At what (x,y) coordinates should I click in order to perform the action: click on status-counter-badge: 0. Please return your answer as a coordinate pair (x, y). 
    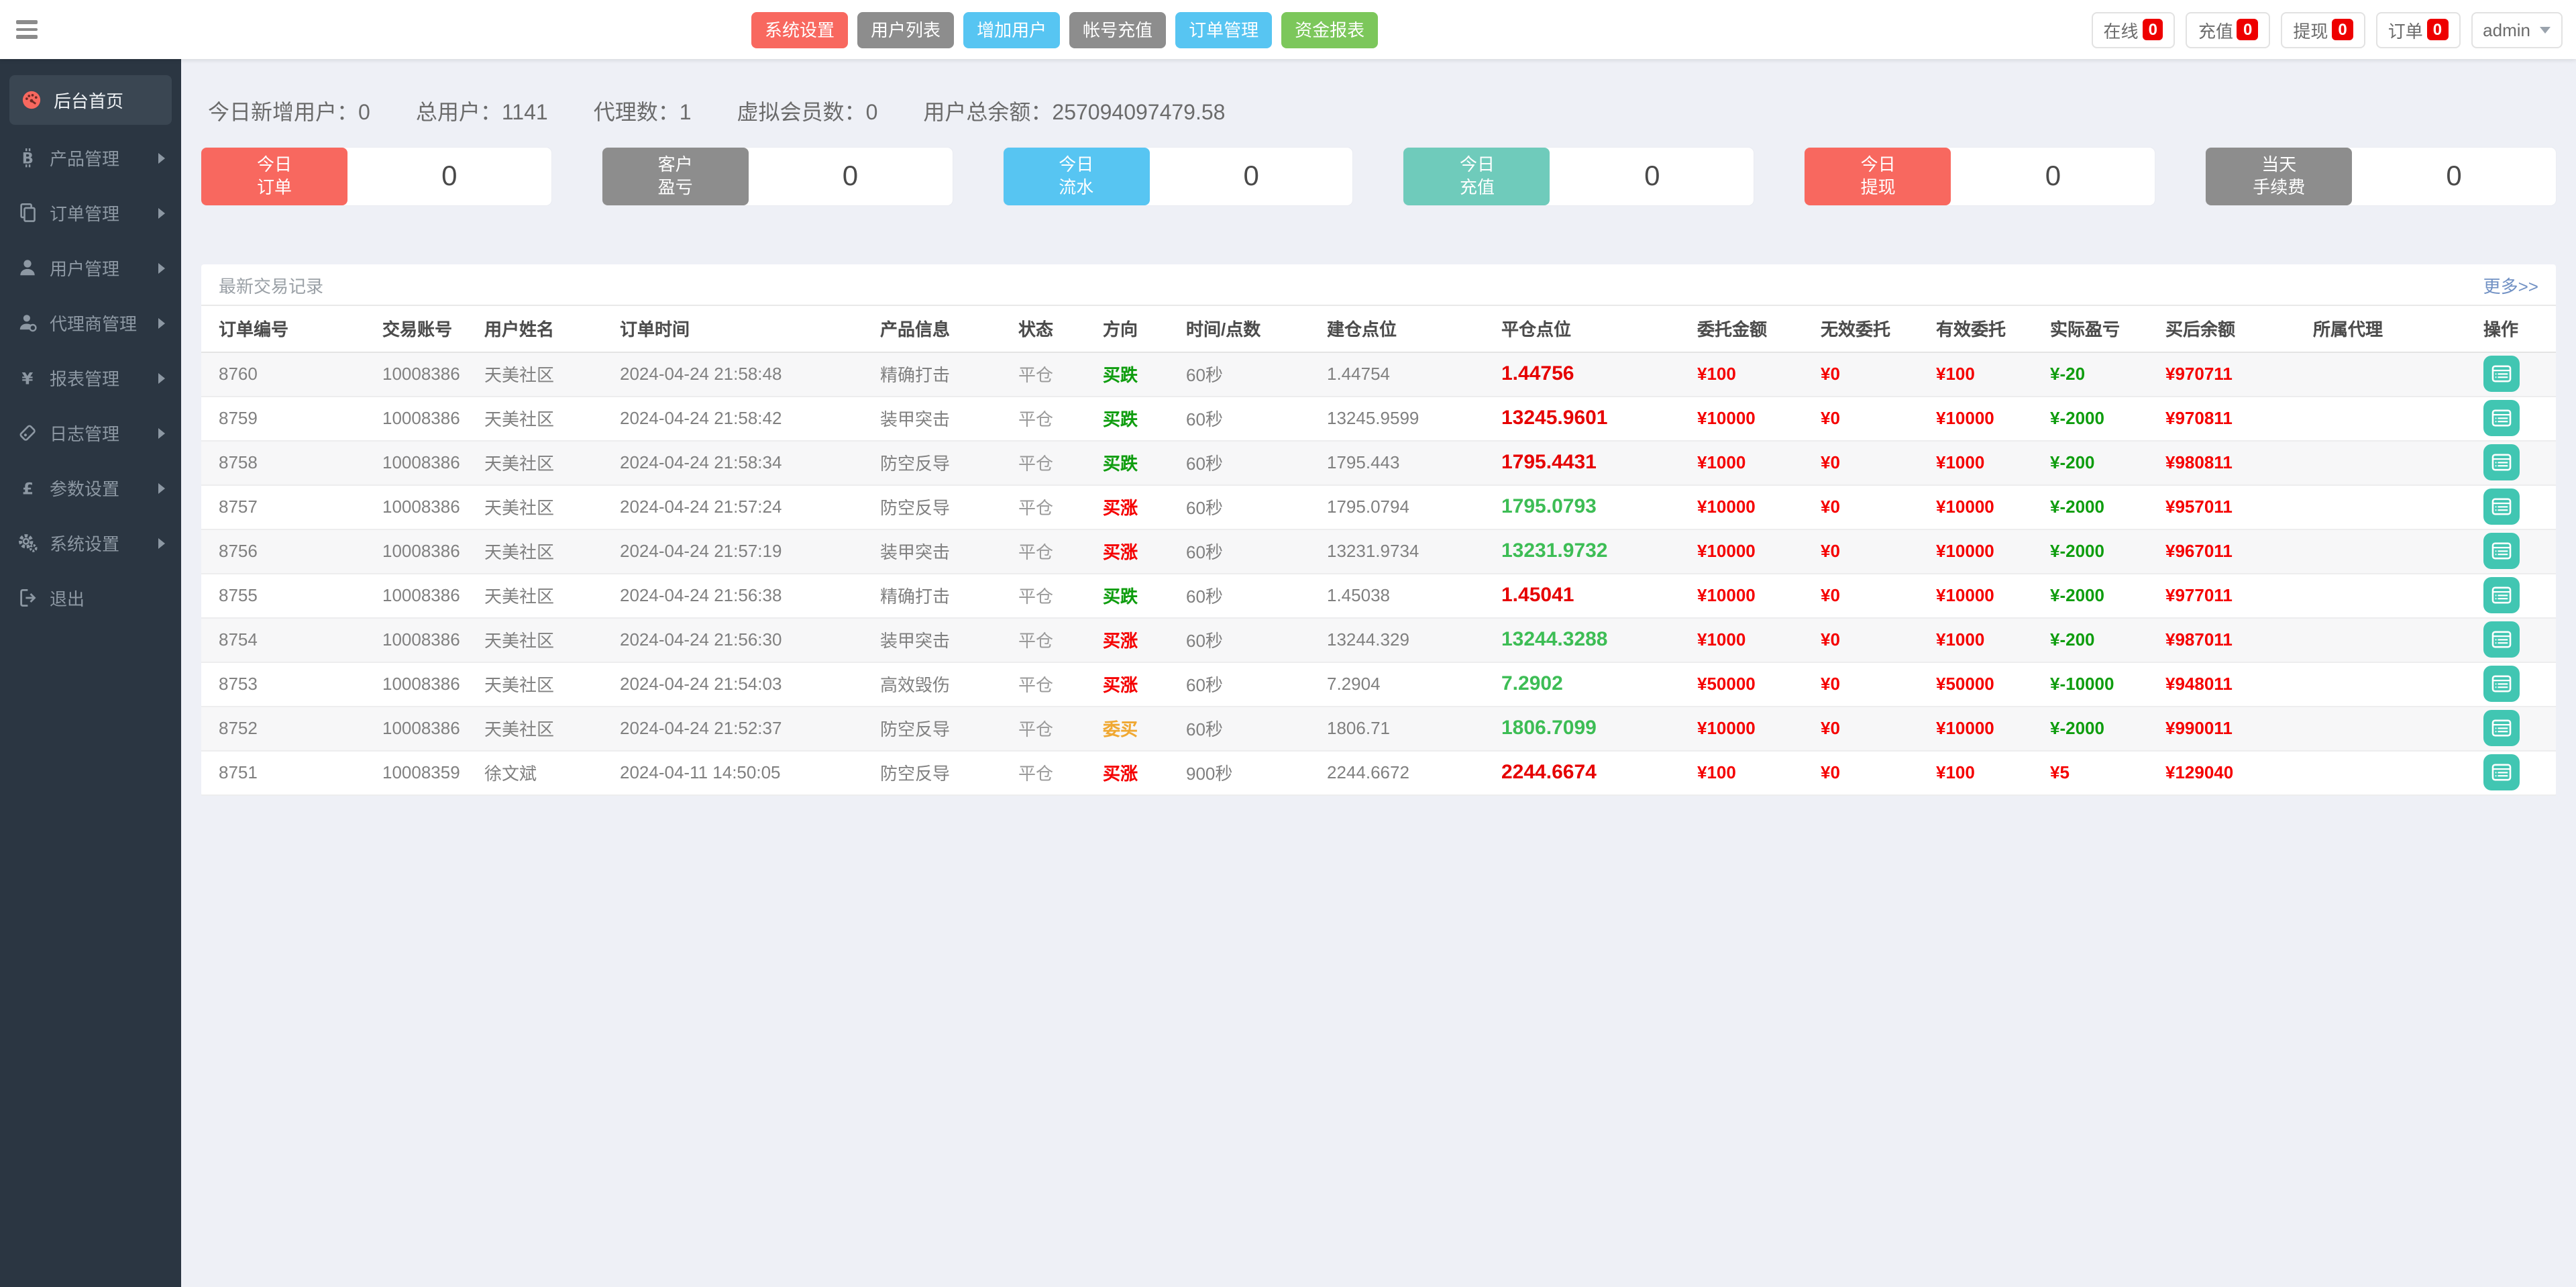
    Looking at the image, I should click on (2152, 29).